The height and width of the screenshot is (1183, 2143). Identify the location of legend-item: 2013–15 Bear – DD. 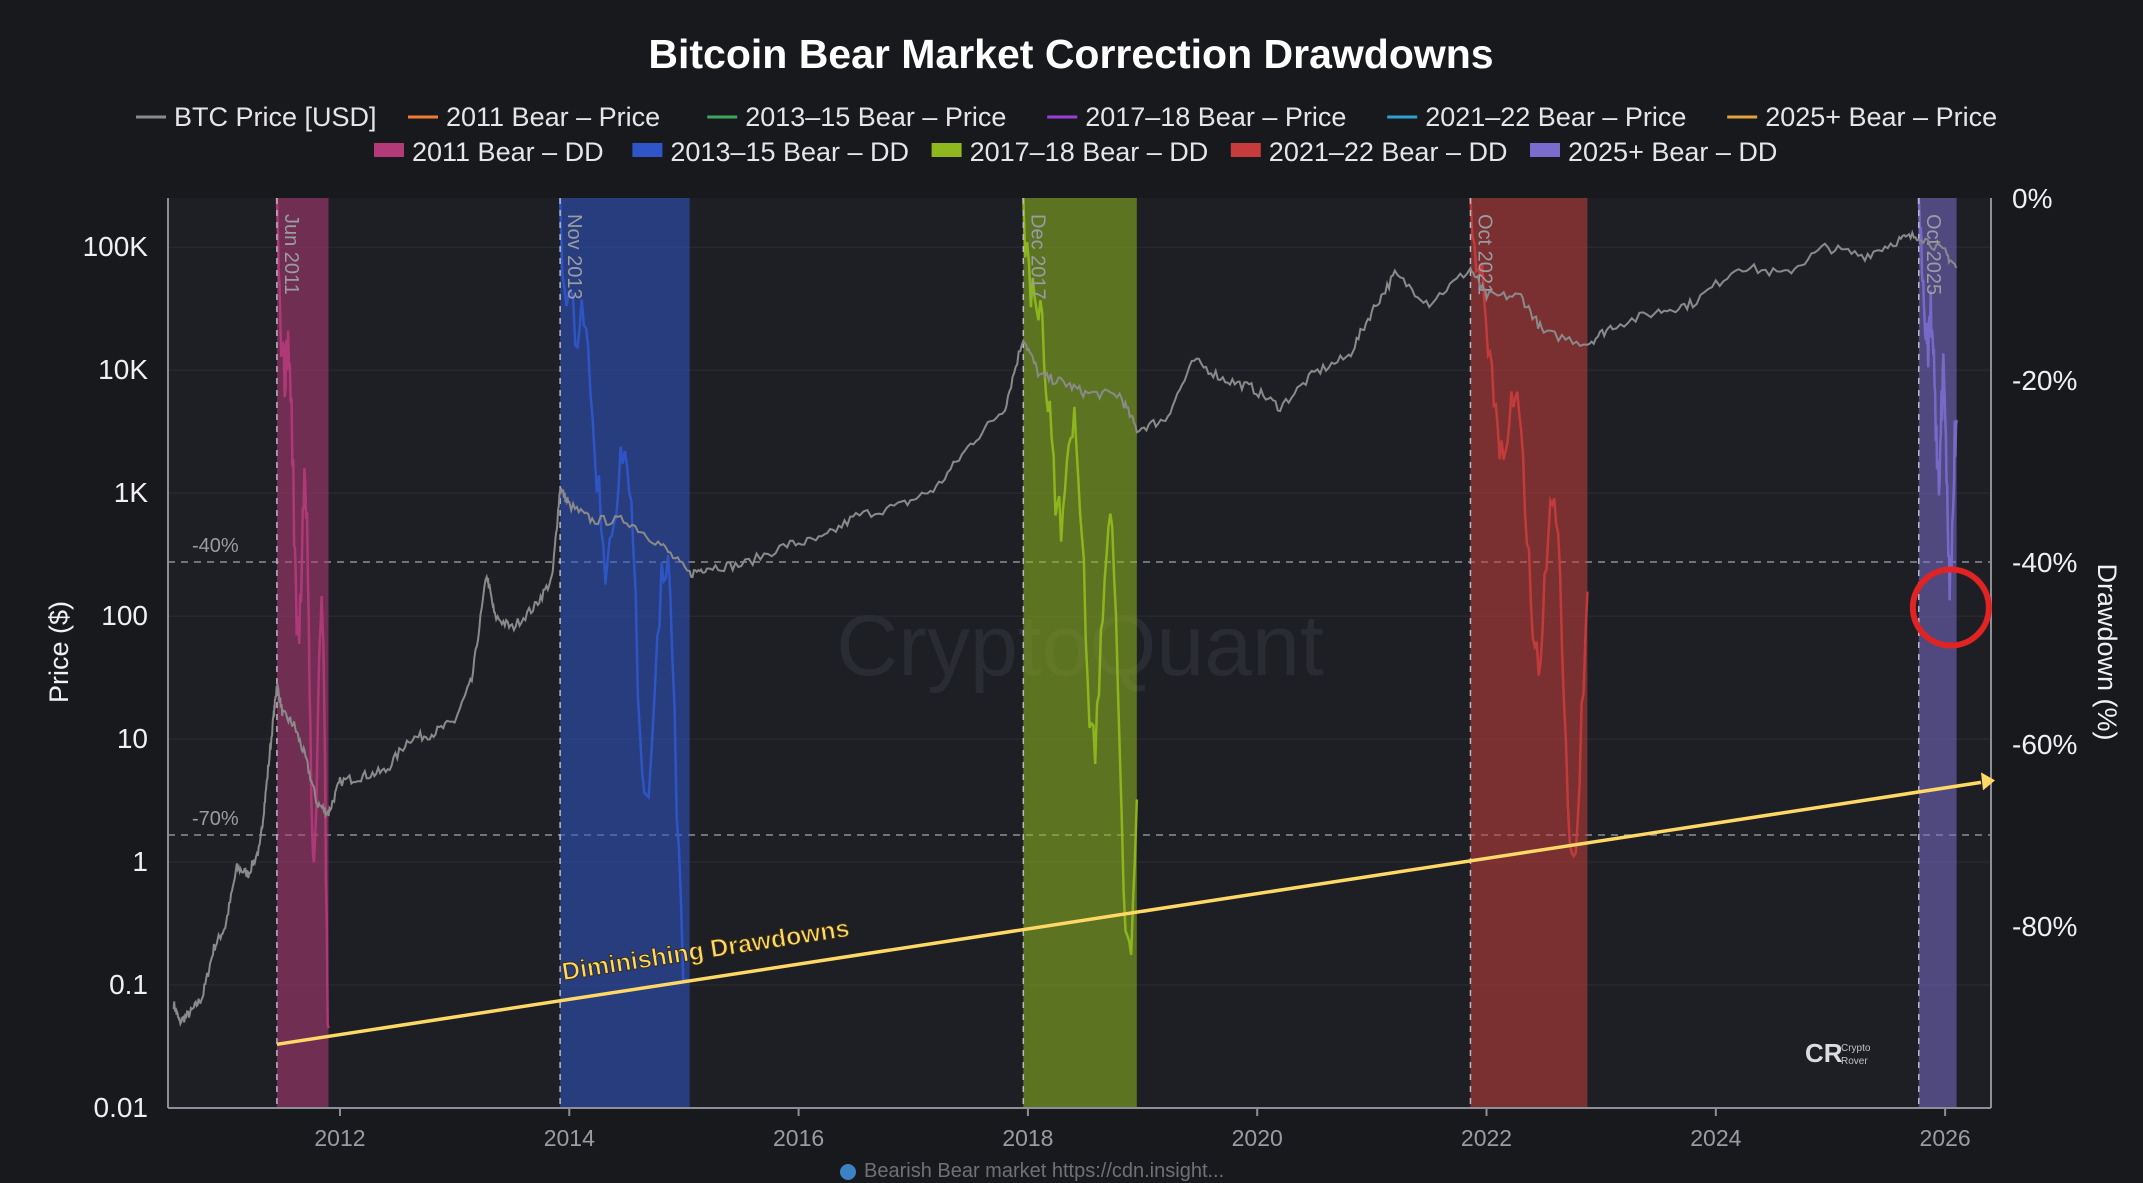
(770, 152).